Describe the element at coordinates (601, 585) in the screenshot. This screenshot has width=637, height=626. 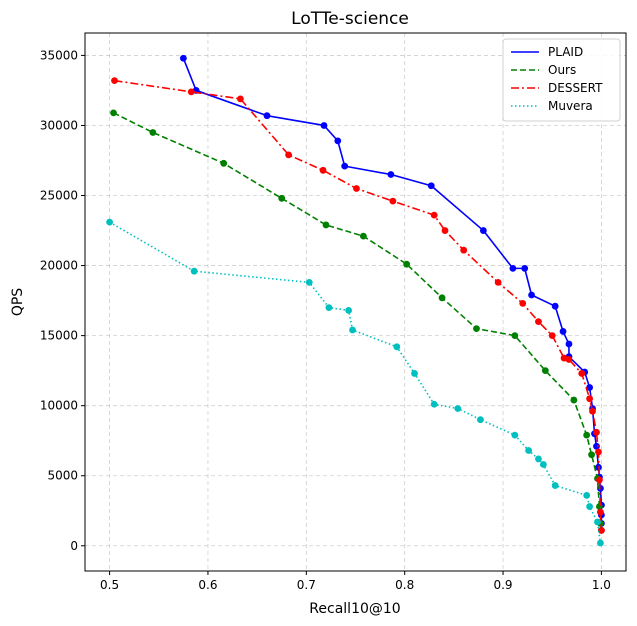
I see `x-tick-label: 1.0` at that location.